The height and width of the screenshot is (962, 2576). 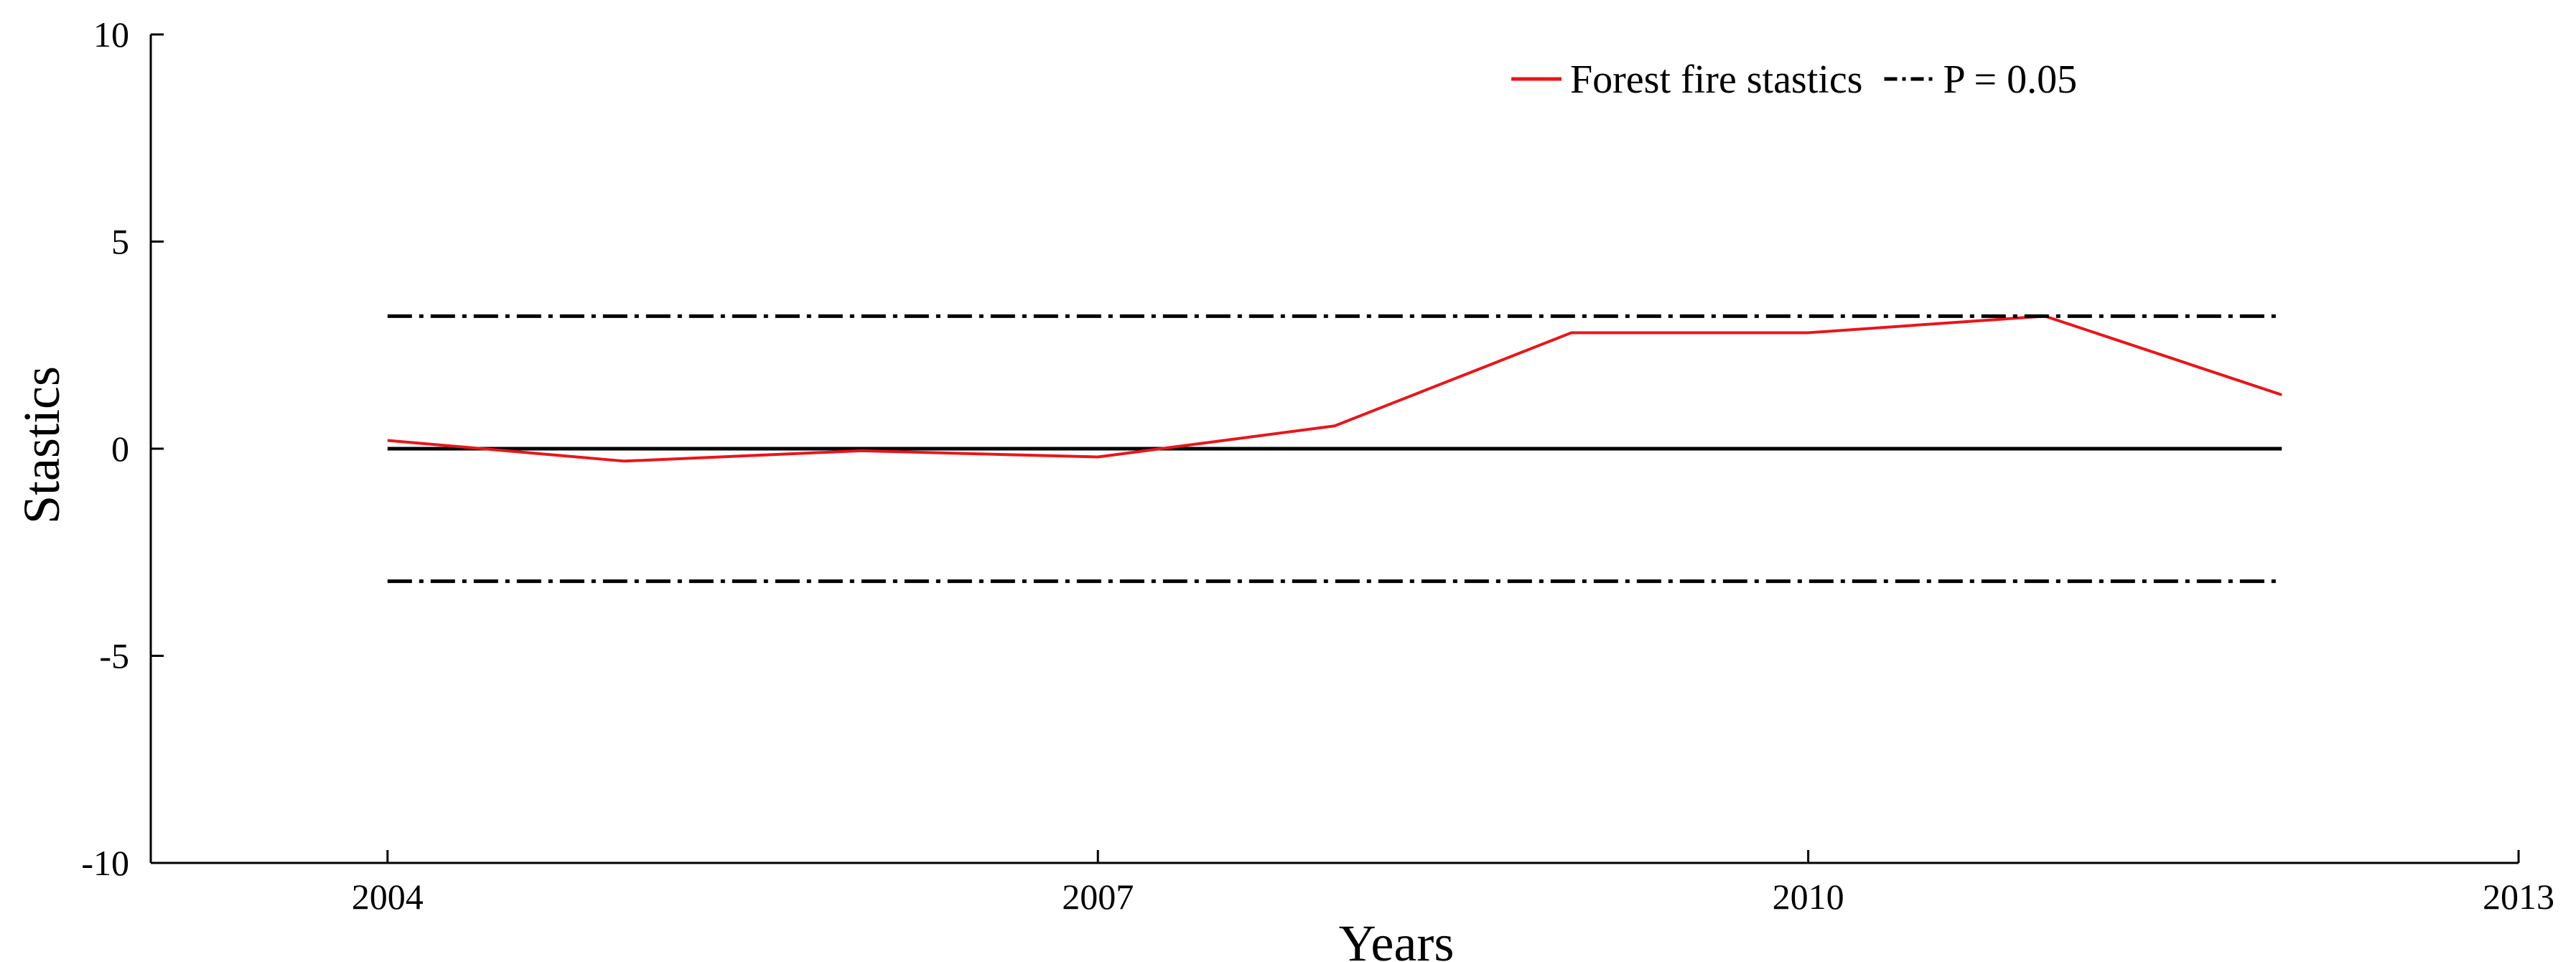 What do you see at coordinates (388, 897) in the screenshot?
I see `x-tick-label: 2004` at bounding box center [388, 897].